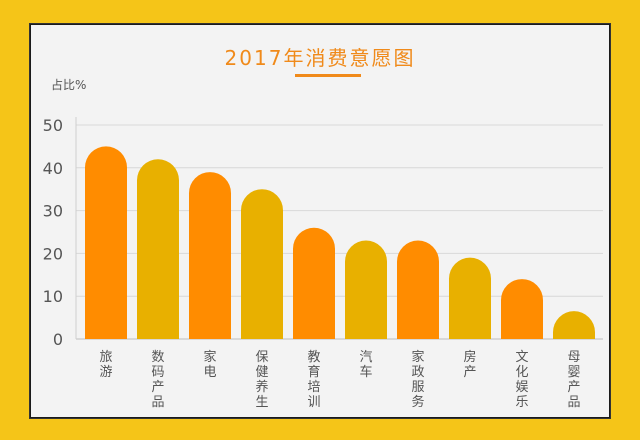 The height and width of the screenshot is (440, 640). I want to click on y-axis-ticks: 0 10 20 30 40 50, so click(53, 232).